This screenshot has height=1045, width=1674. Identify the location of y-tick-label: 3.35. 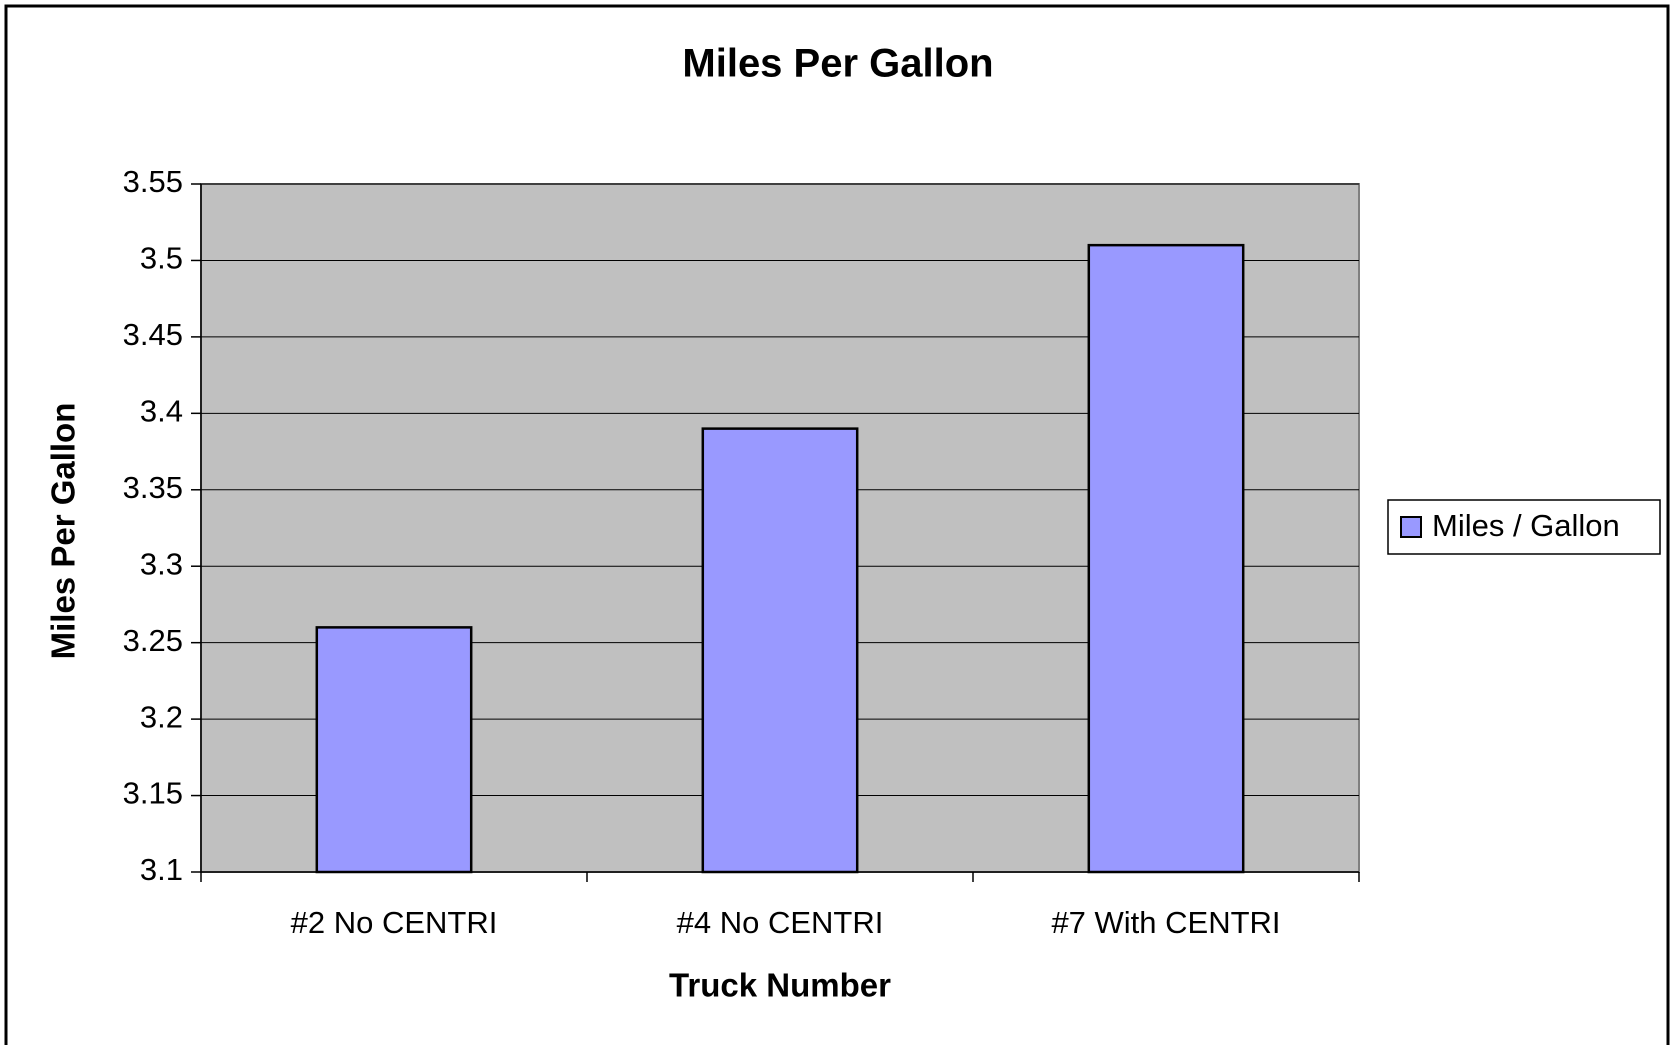
(153, 487).